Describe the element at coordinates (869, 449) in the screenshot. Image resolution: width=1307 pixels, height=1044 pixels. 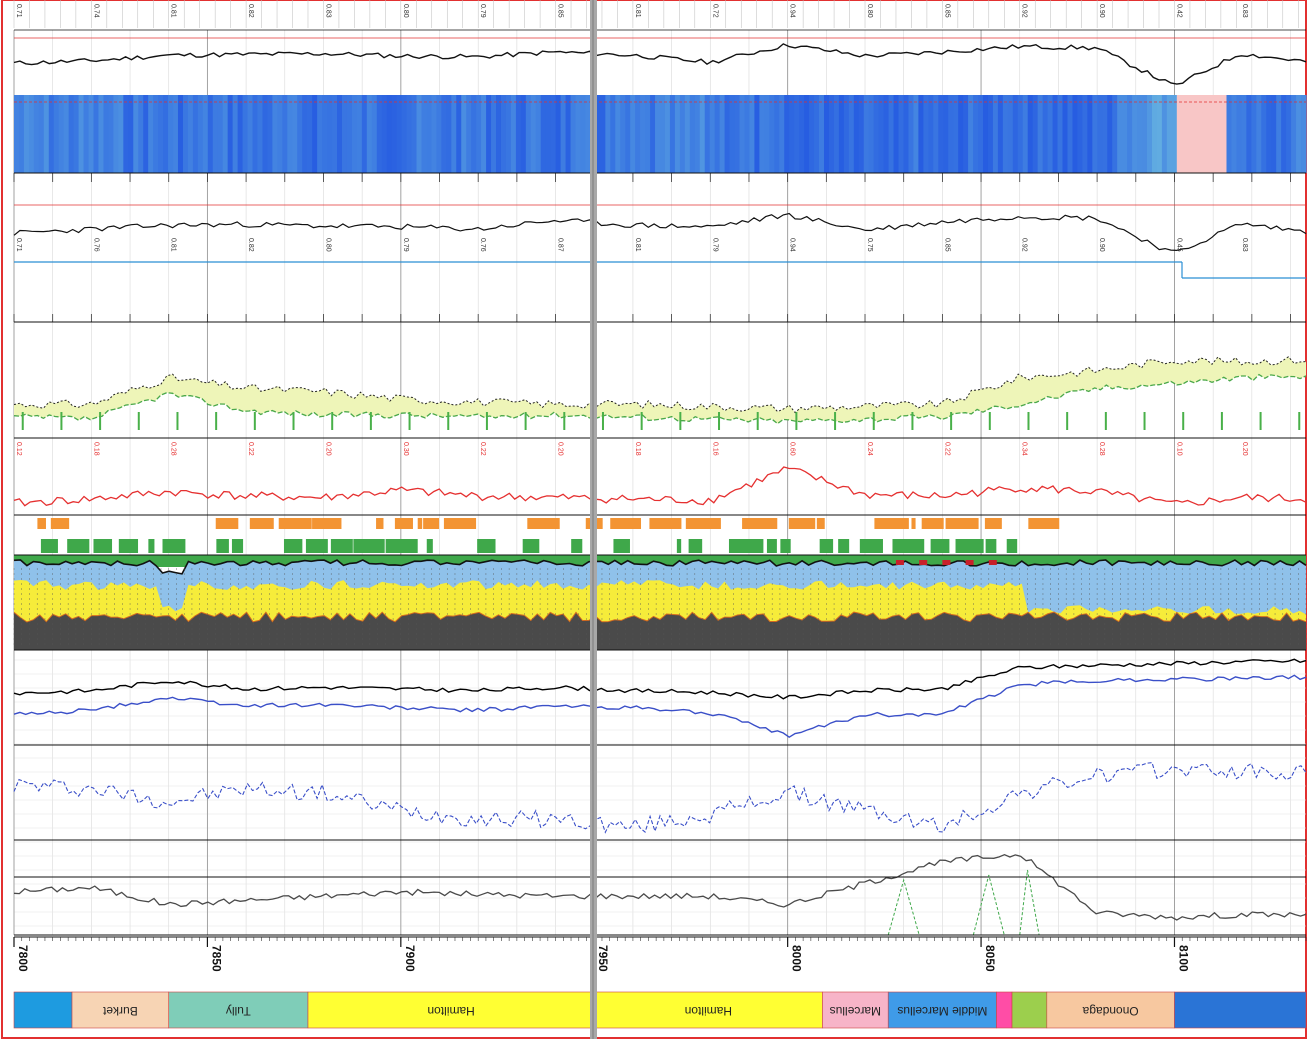
I see `track4-tick-label: 0.24` at that location.